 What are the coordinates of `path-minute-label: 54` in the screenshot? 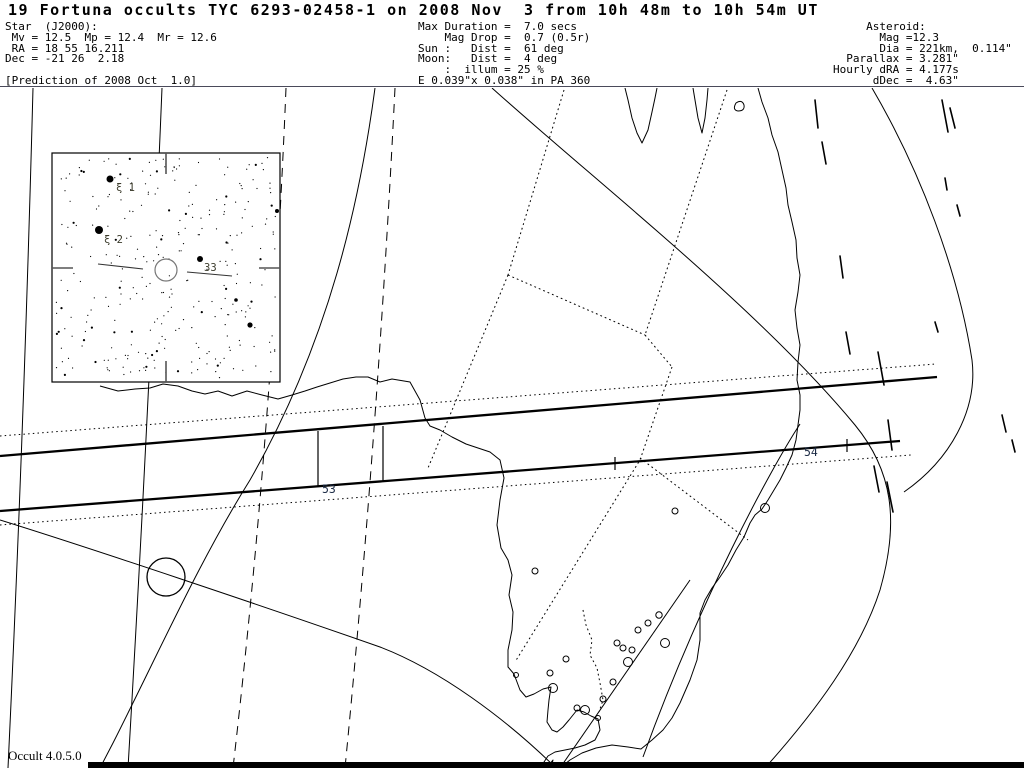 It's located at (811, 452).